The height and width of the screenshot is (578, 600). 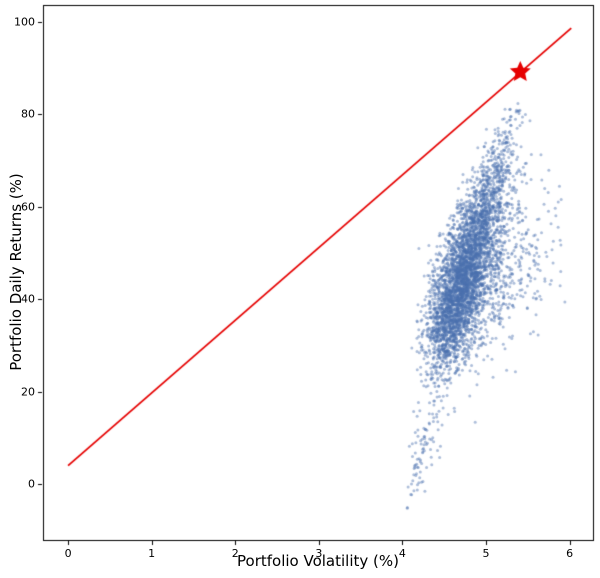 I want to click on y-tick-label: 100, so click(x=24, y=22).